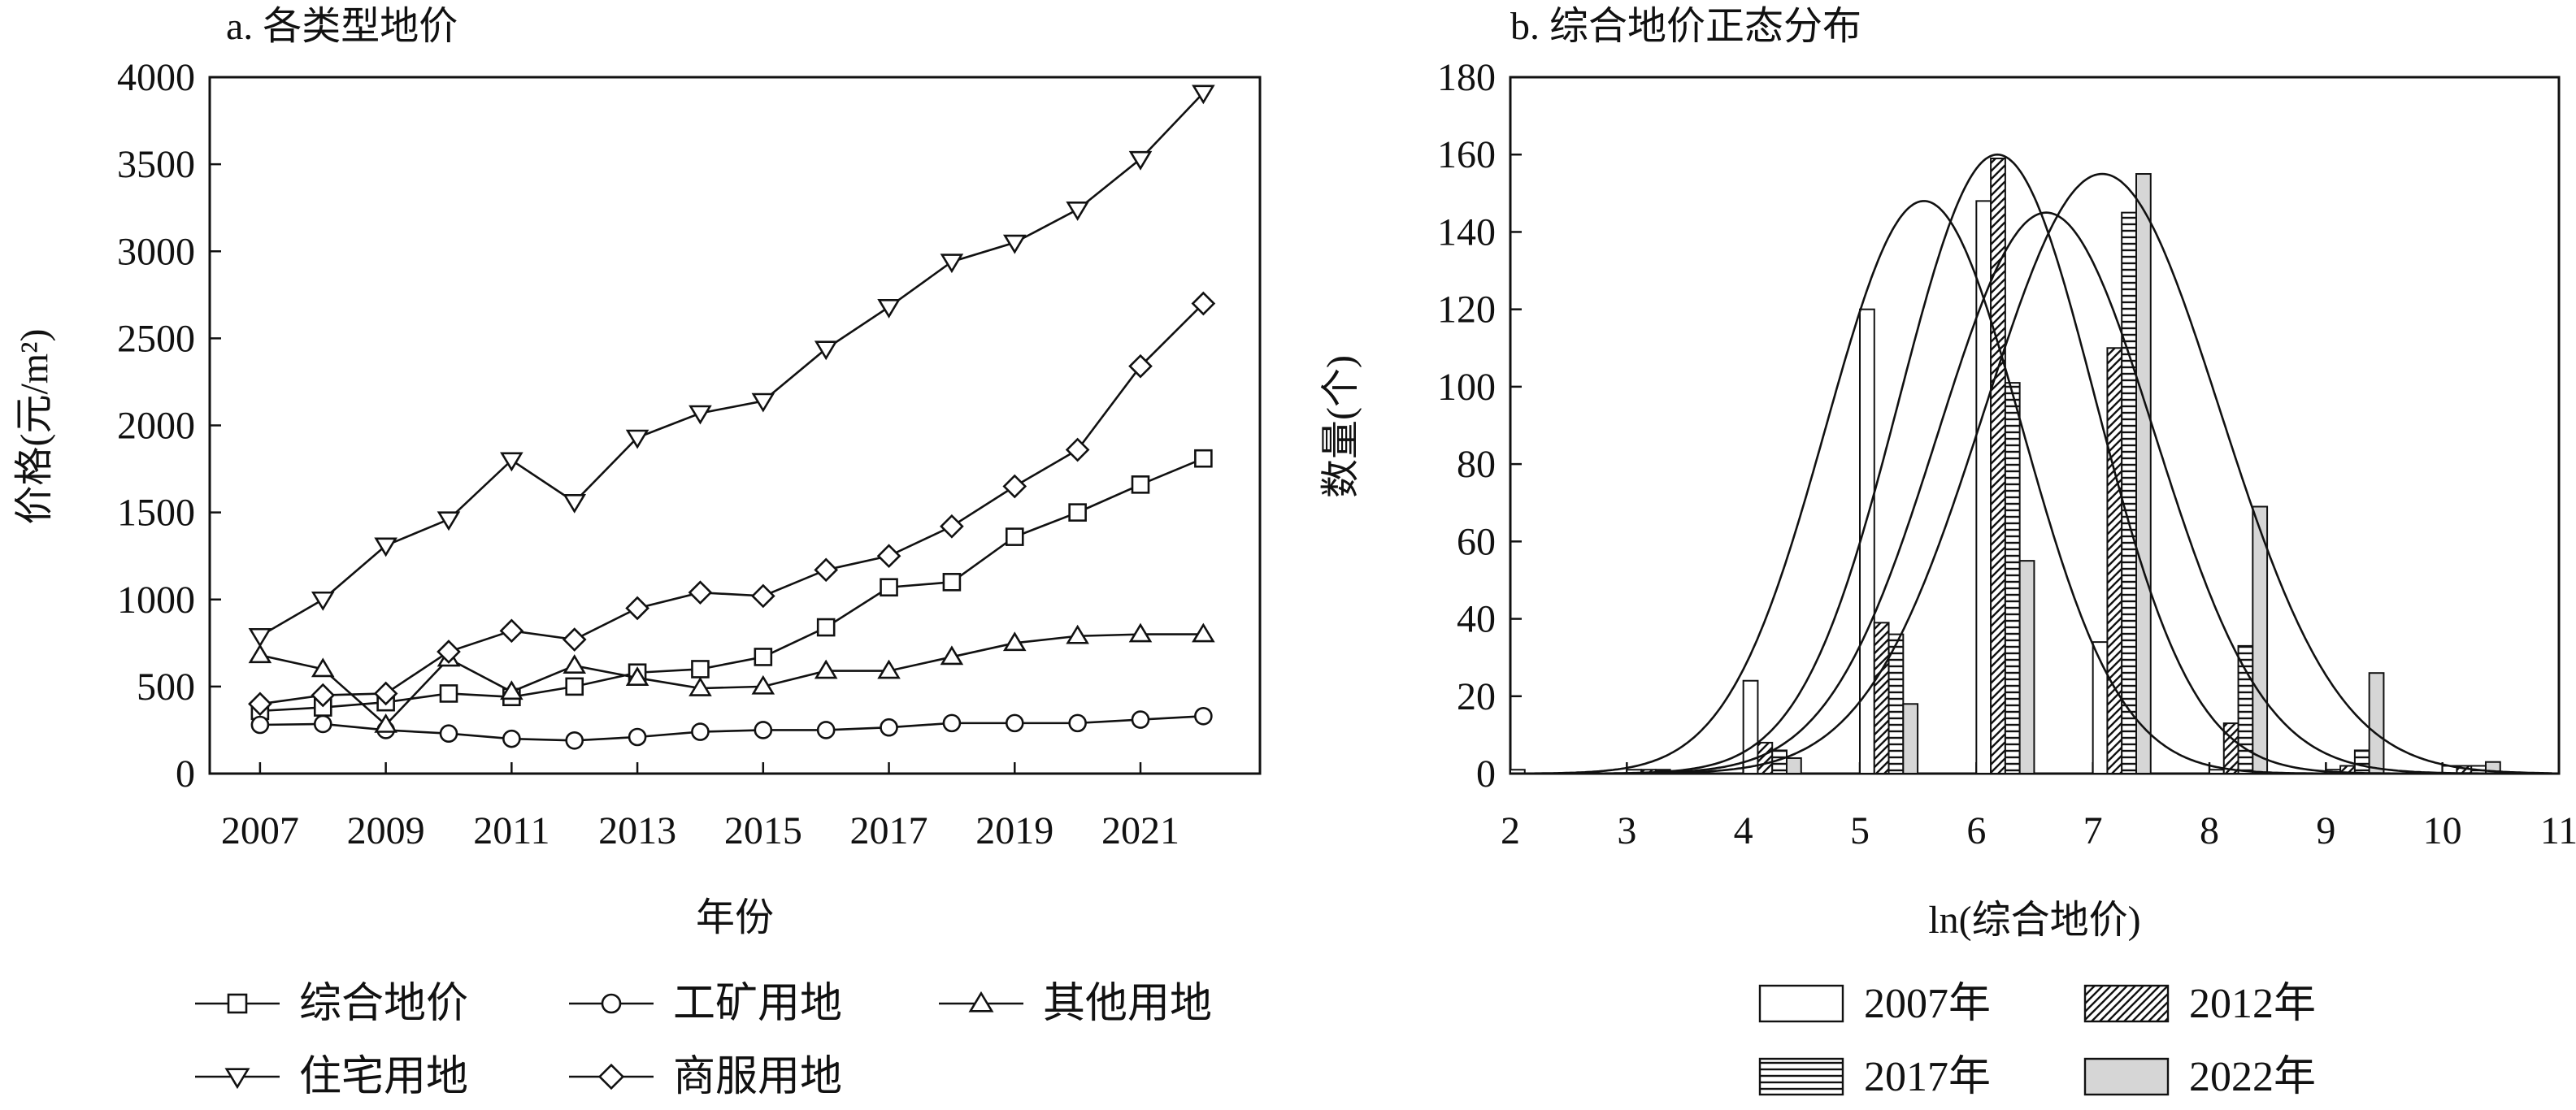  I want to click on x-tick-label: 7, so click(2093, 831).